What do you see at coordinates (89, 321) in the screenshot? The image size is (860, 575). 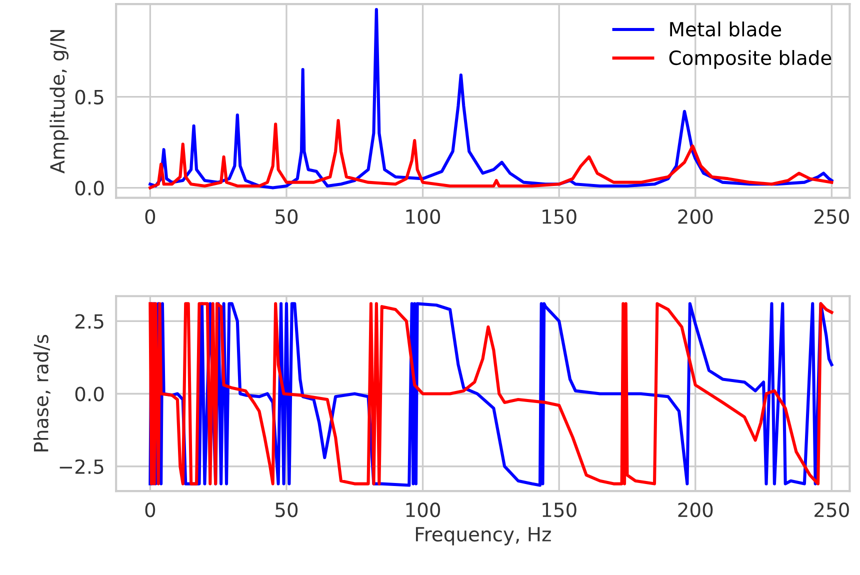 I see `y-tick-label: 2.5` at bounding box center [89, 321].